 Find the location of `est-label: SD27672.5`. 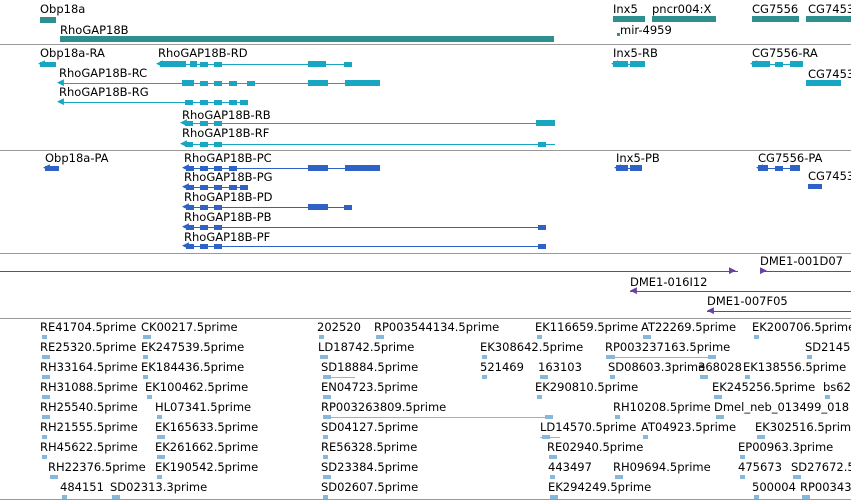

est-label: SD27672.5 is located at coordinates (821, 467).